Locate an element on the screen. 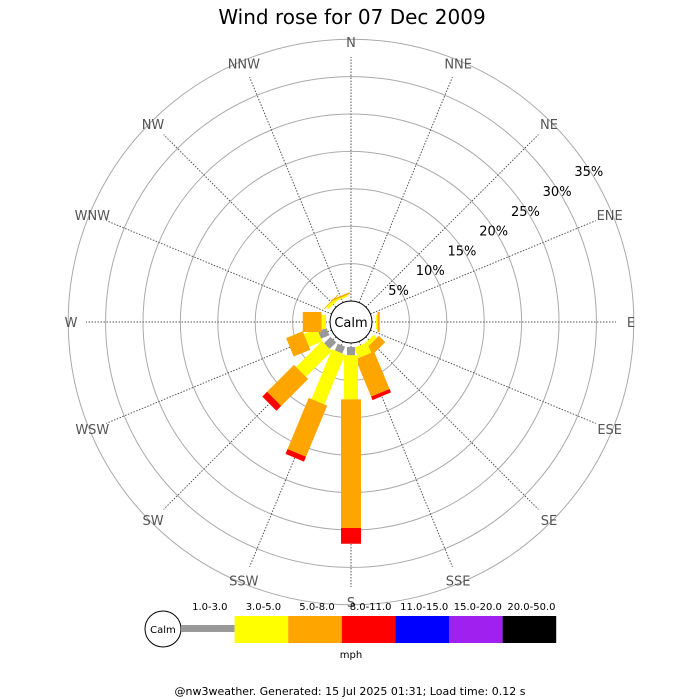 The width and height of the screenshot is (700, 700). bar-nnw-3.0-5.0 is located at coordinates (341, 298).